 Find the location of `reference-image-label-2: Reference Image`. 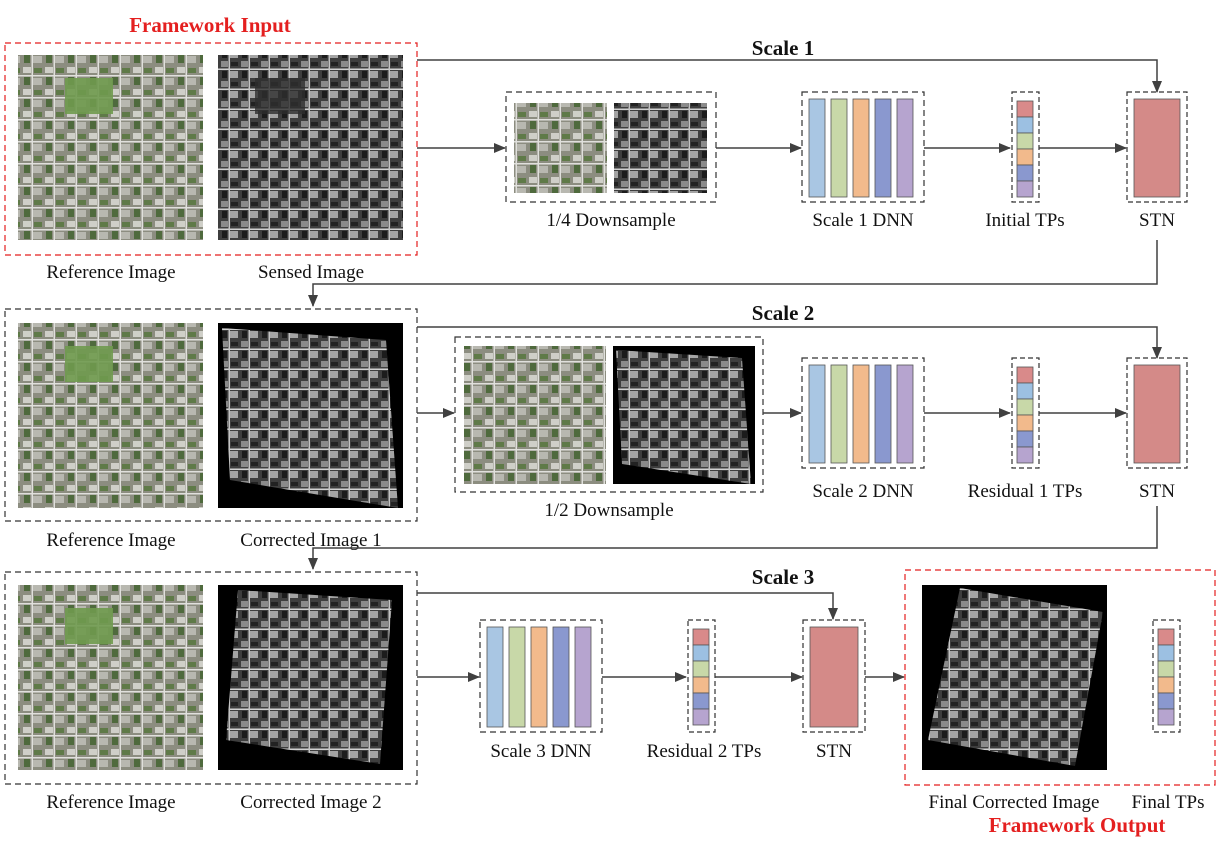

reference-image-label-2: Reference Image is located at coordinates (110, 540).